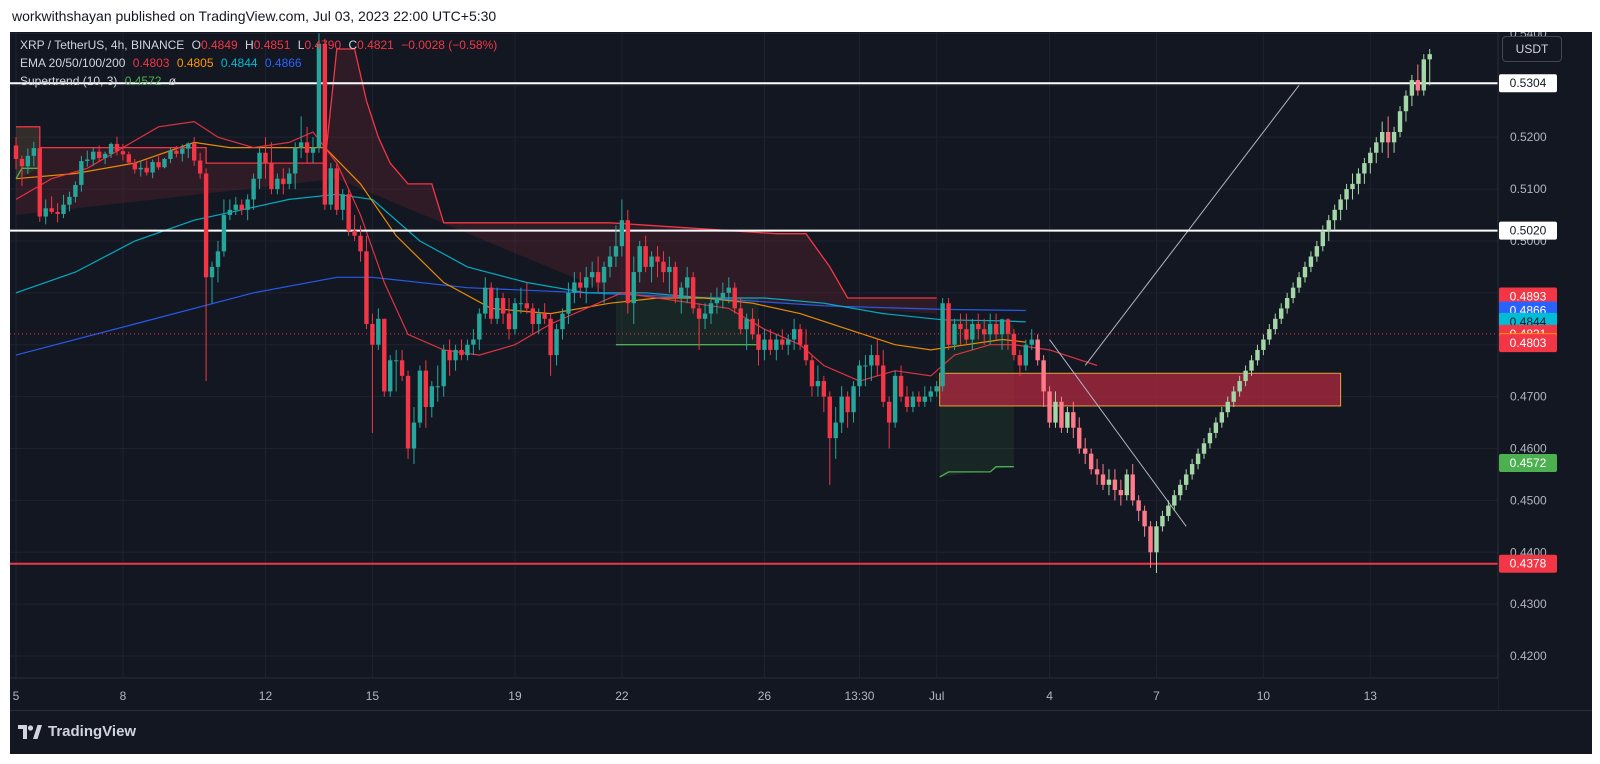 The height and width of the screenshot is (764, 1600). I want to click on time-tick-label: 7, so click(1156, 696).